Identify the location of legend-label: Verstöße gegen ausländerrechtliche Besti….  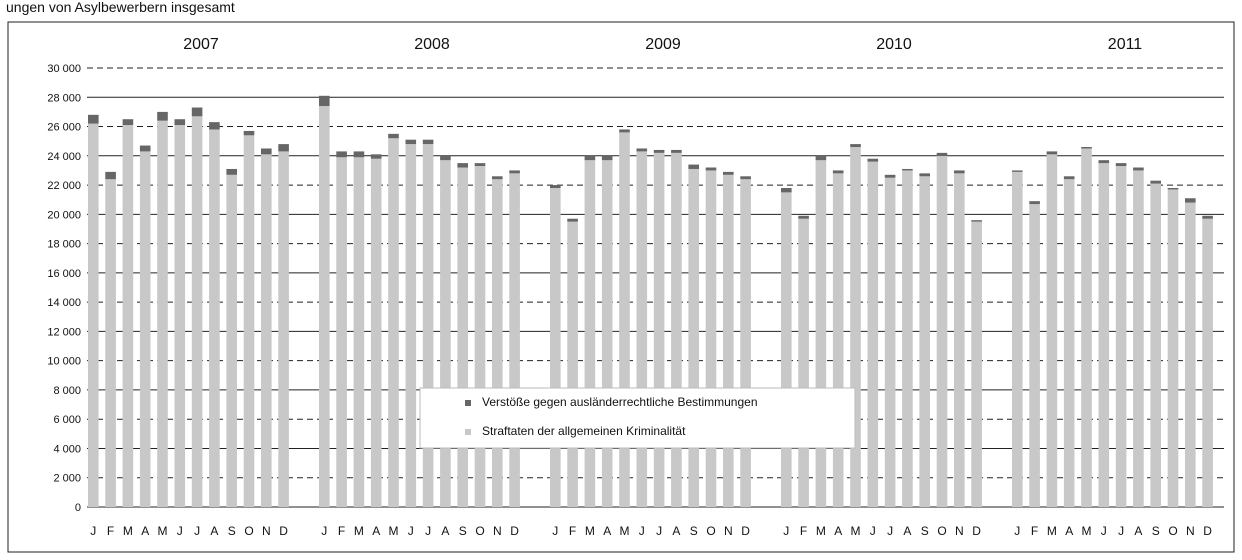
(620, 402).